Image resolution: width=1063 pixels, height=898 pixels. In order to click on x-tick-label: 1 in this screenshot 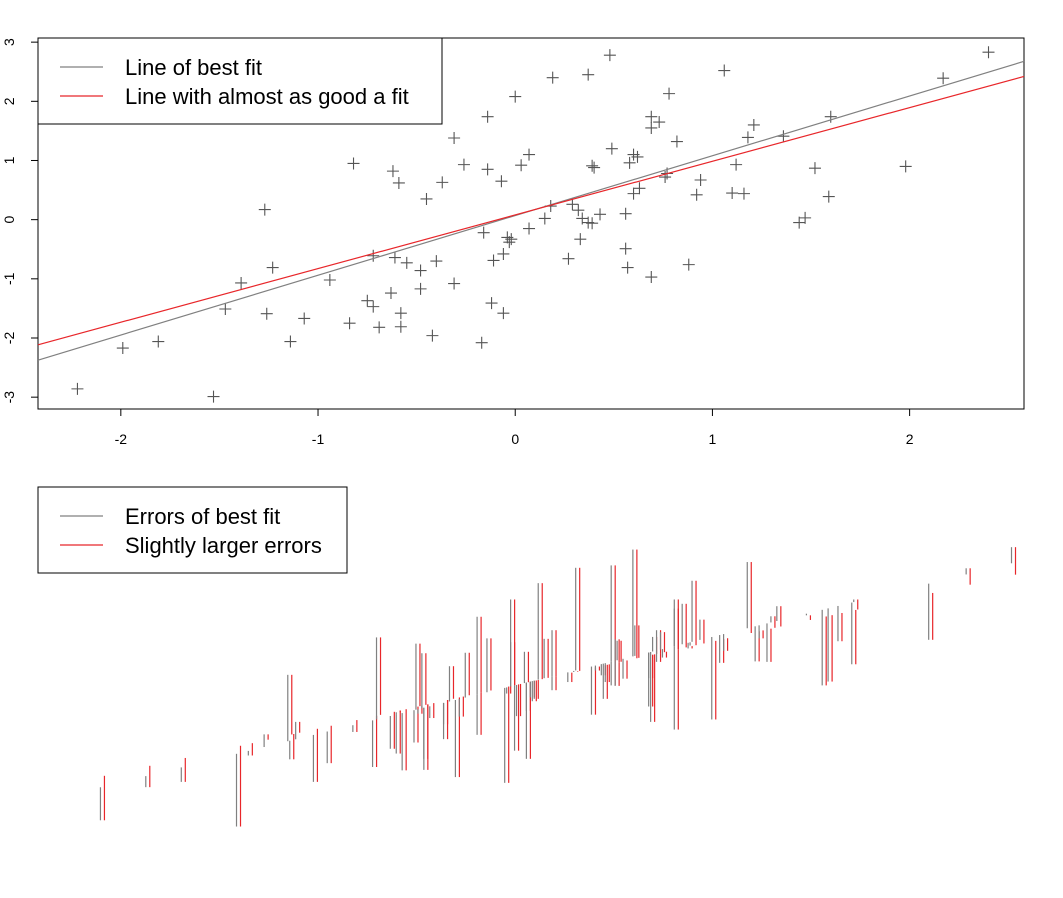, I will do `click(713, 439)`.